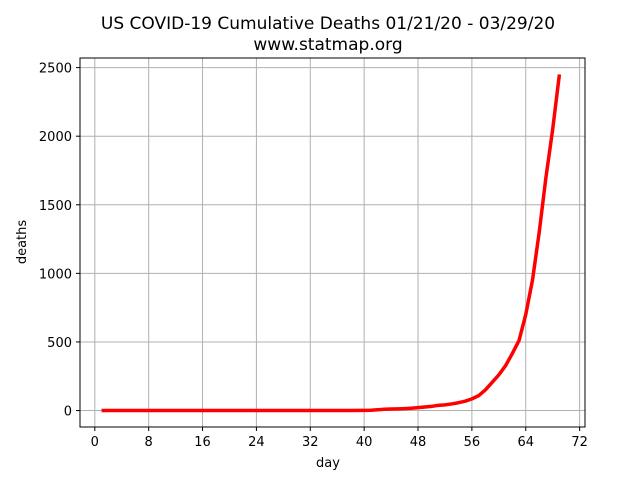  Describe the element at coordinates (149, 442) in the screenshot. I see `x-tick-label-1: 8` at that location.